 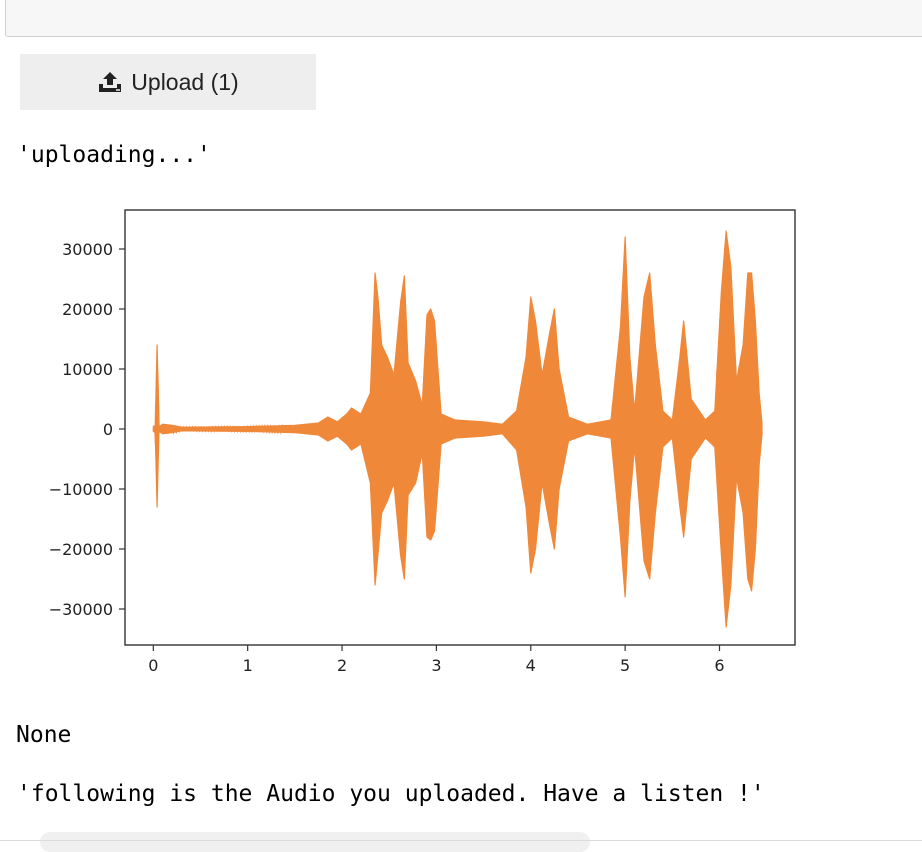 I want to click on x-tick-label: 6, so click(x=719, y=665).